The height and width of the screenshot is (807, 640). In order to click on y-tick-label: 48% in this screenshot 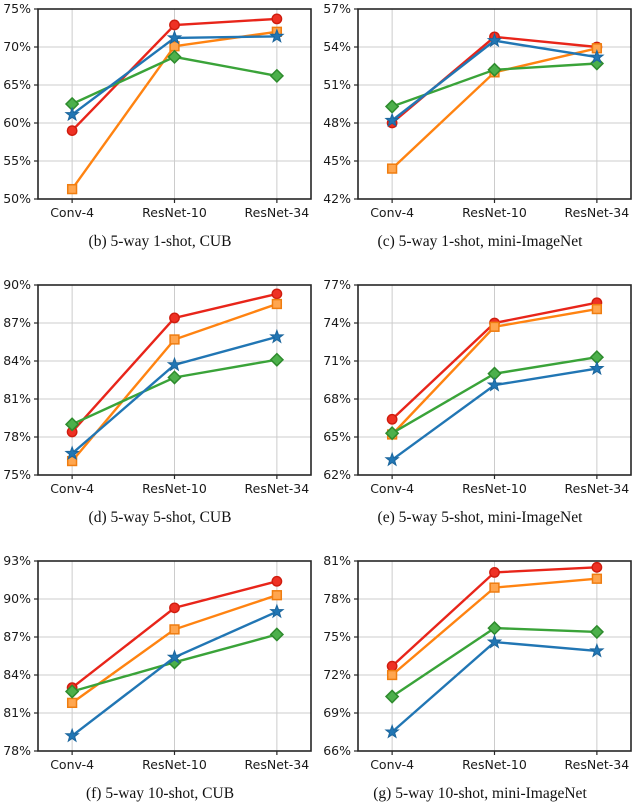, I will do `click(337, 122)`.